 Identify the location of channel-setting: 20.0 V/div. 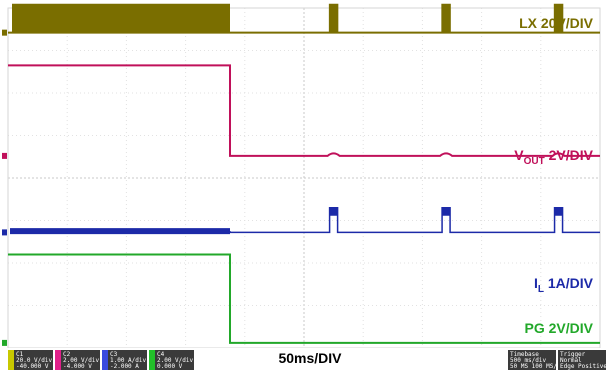
(34, 360).